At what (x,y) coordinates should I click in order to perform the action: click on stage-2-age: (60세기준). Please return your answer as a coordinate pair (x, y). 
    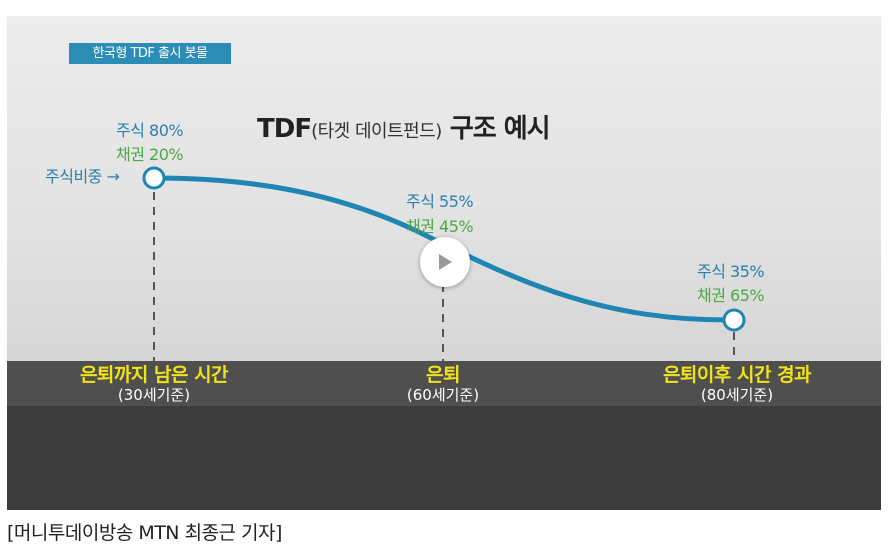
    Looking at the image, I should click on (443, 395).